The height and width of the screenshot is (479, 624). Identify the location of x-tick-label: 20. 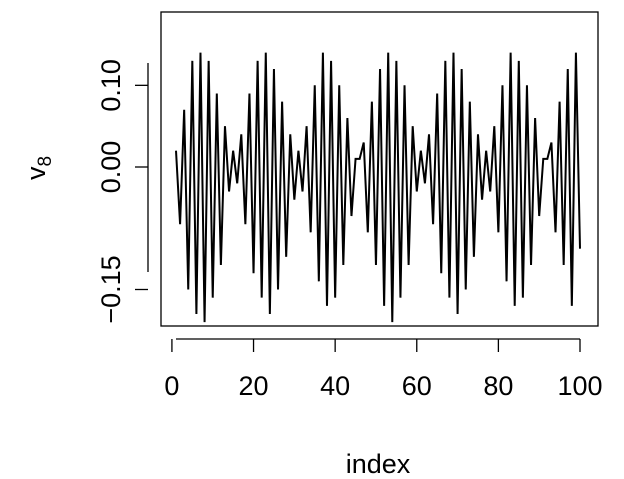
(254, 386).